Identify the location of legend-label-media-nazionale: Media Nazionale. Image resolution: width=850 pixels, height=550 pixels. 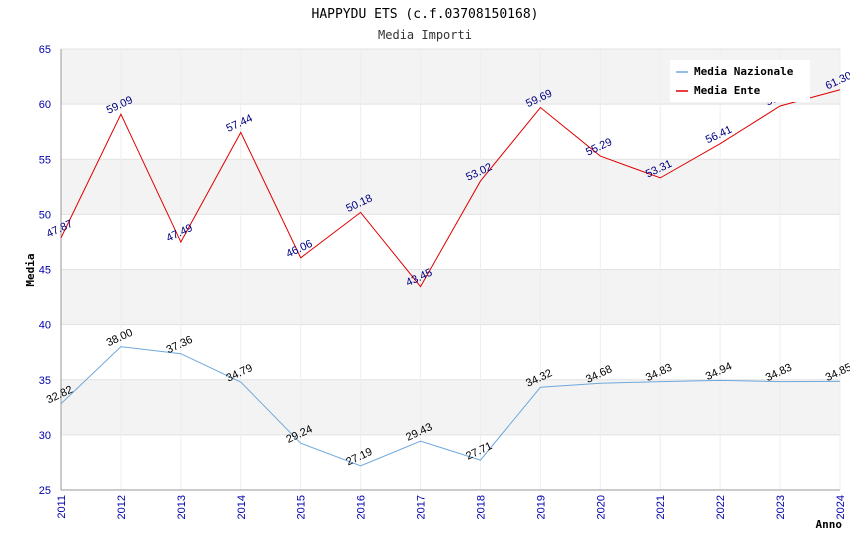
(744, 71).